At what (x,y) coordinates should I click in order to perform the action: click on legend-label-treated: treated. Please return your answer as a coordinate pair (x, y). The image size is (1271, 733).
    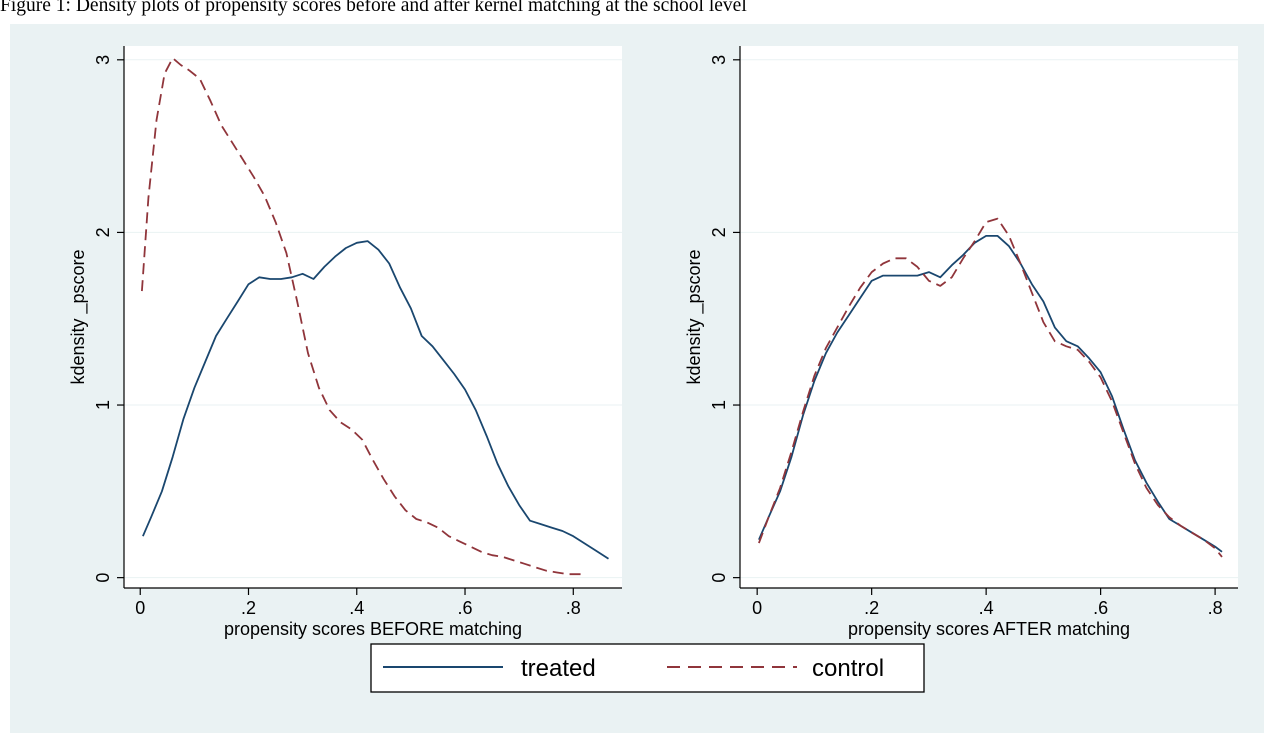
    Looking at the image, I should click on (558, 668).